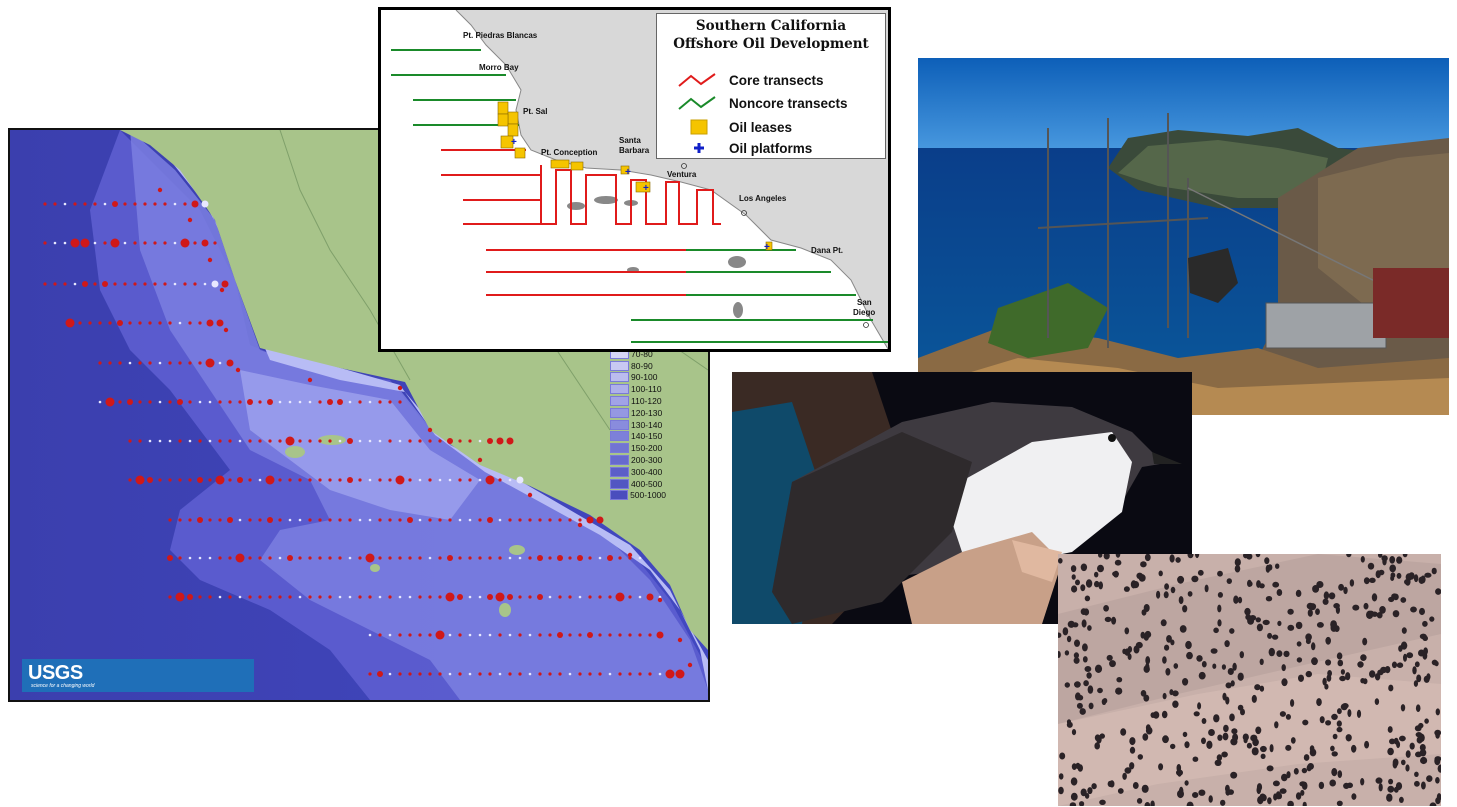 The width and height of the screenshot is (1457, 807). I want to click on place-label: San, so click(864, 302).